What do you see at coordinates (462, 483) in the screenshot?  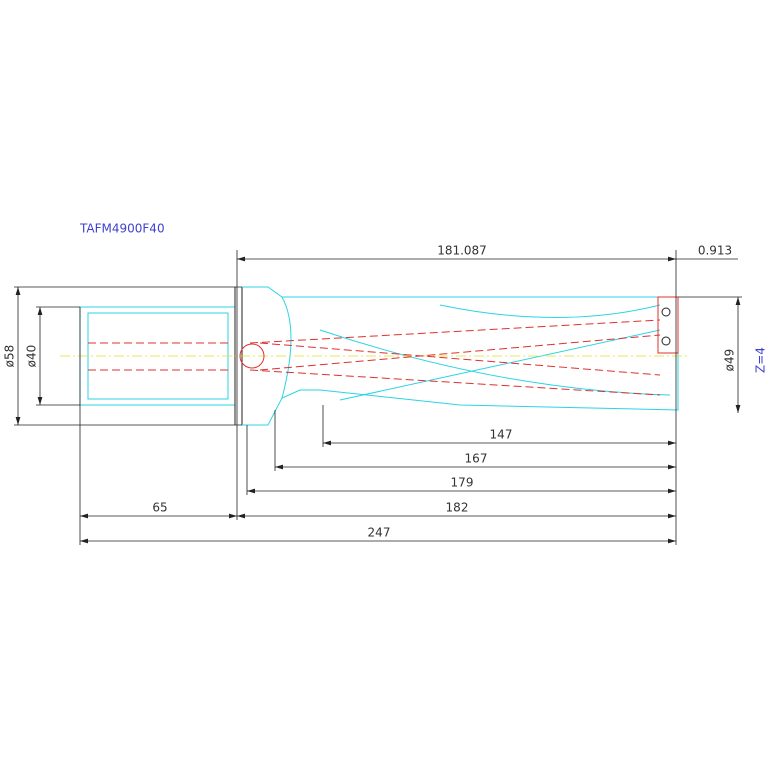 I see `dimension-label: 179` at bounding box center [462, 483].